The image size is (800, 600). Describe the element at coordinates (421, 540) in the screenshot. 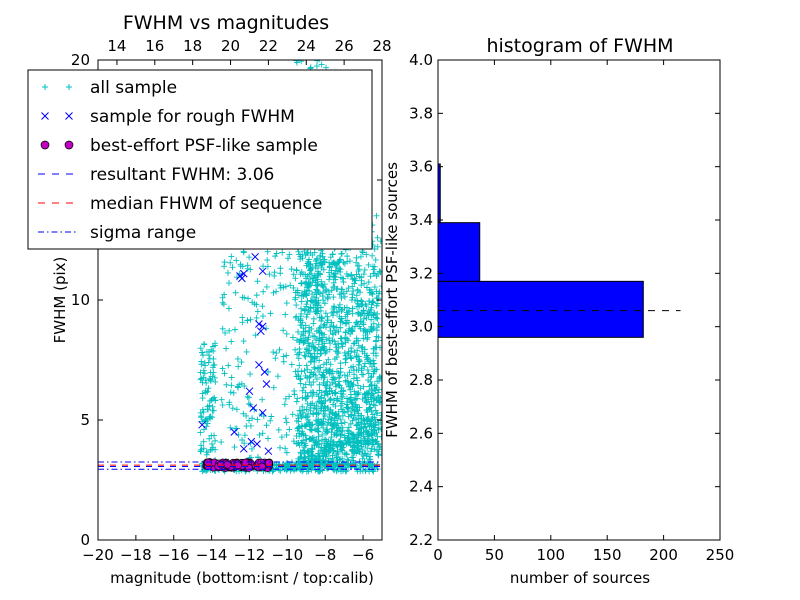

I see `histogram-y-tick-label: 2.2` at that location.